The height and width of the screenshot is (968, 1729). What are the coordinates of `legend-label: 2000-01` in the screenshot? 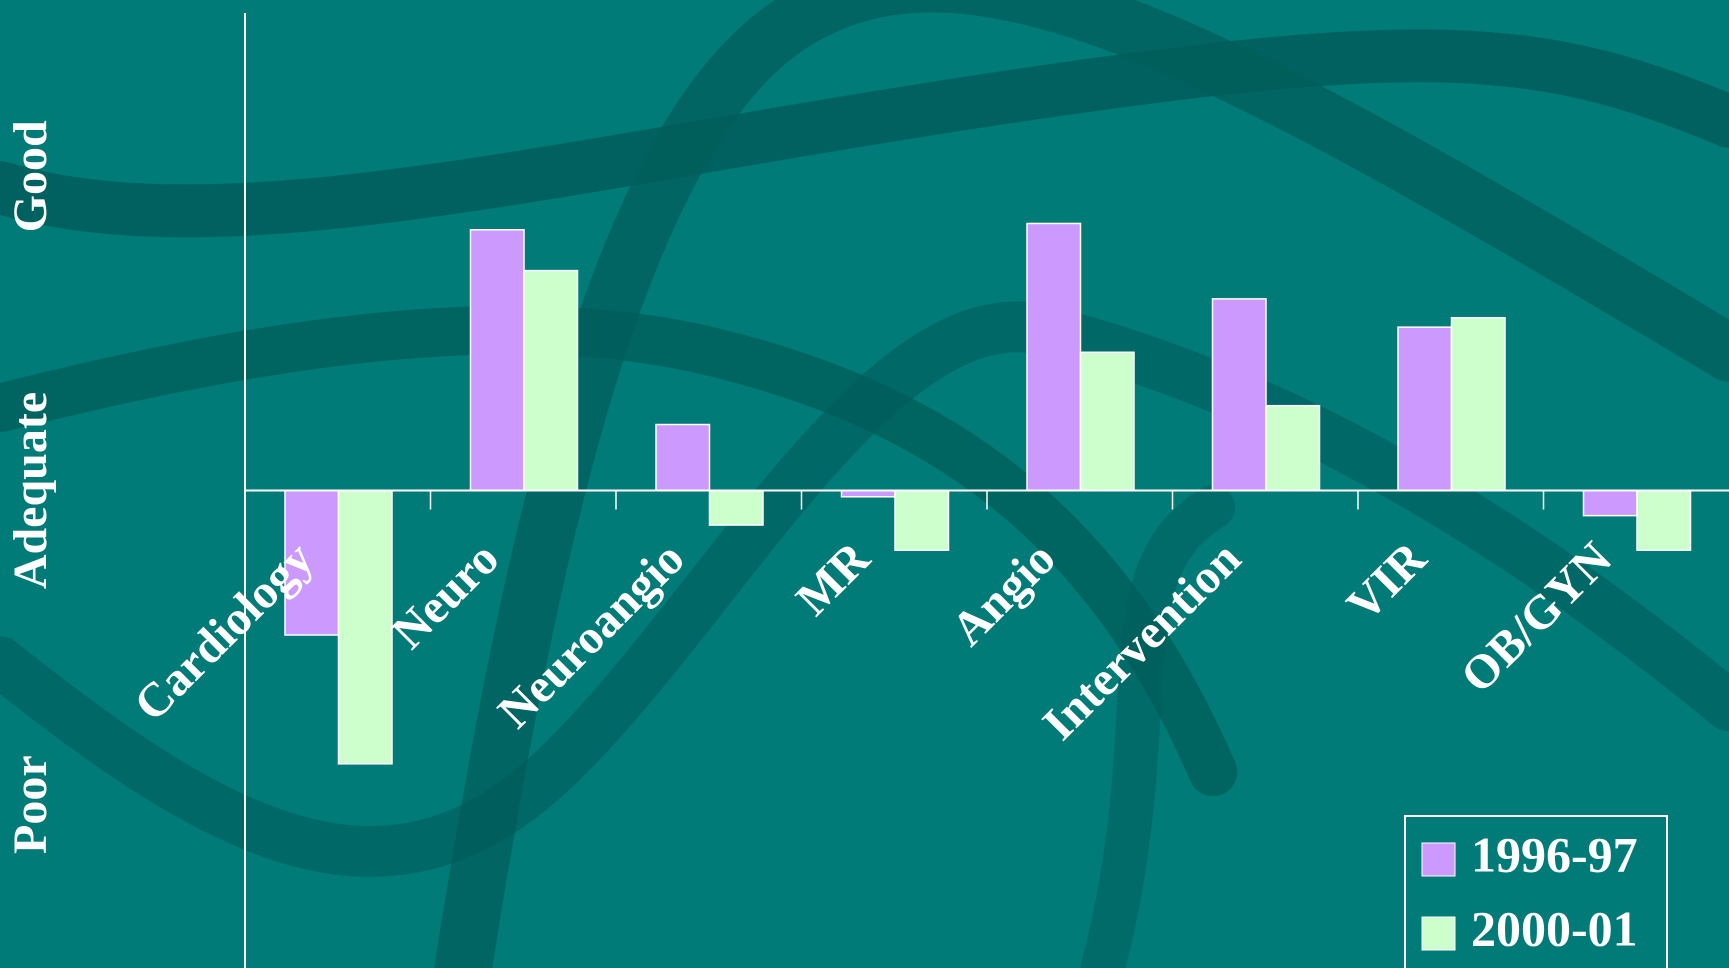 It's located at (1554, 928).